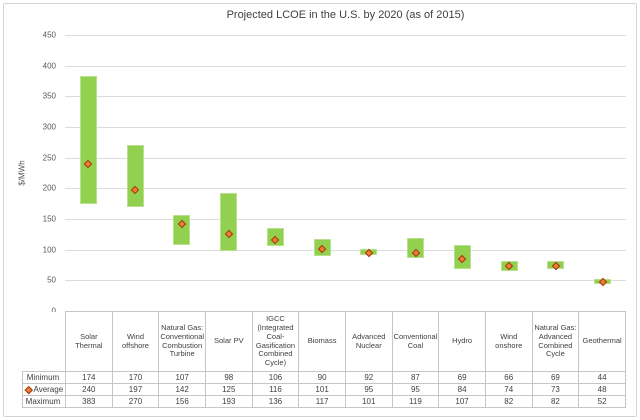 Image resolution: width=640 pixels, height=420 pixels. I want to click on table-row-average: Average 240 197 142 125 116 101 95 95 84 74 73 48, so click(324, 389).